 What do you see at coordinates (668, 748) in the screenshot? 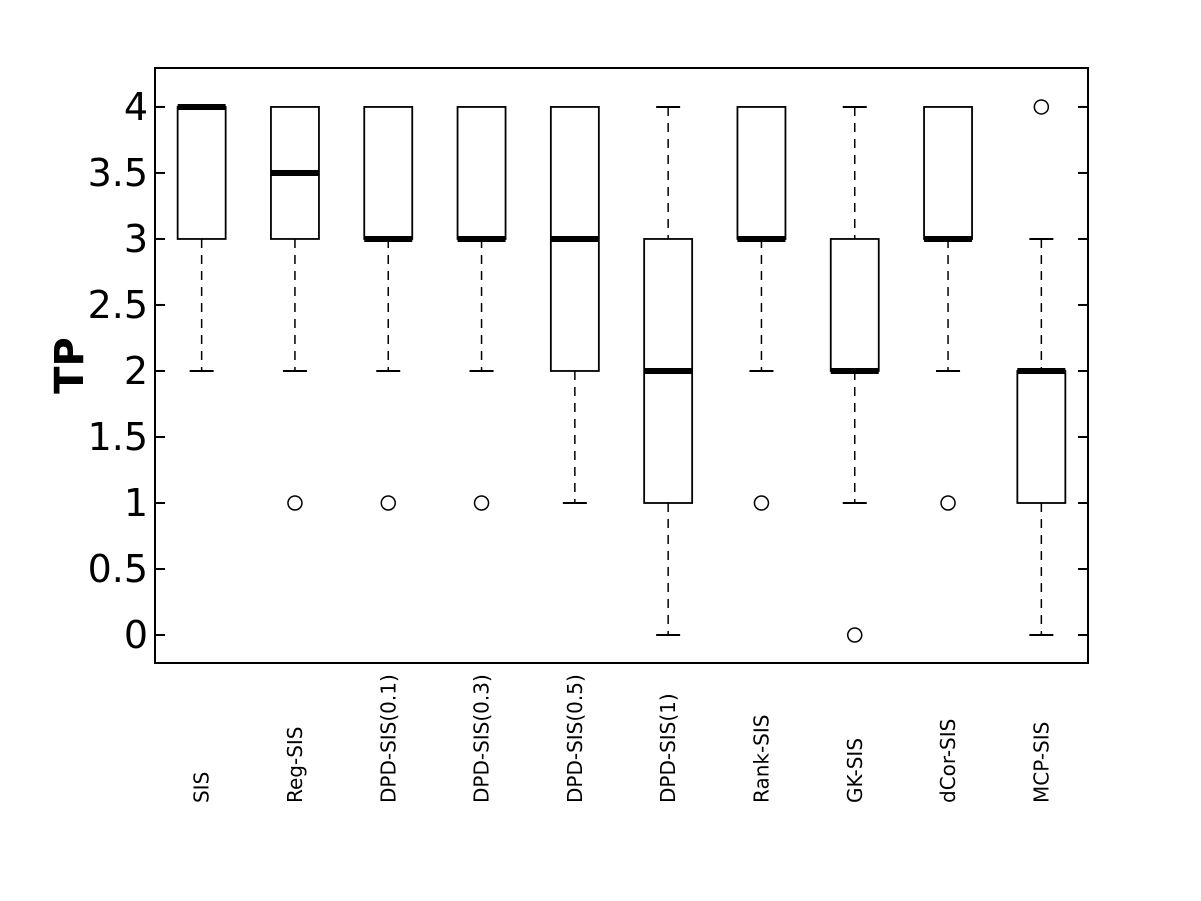
I see `x-category-label-DPD-SIS(1): DPD-SIS(1)` at bounding box center [668, 748].